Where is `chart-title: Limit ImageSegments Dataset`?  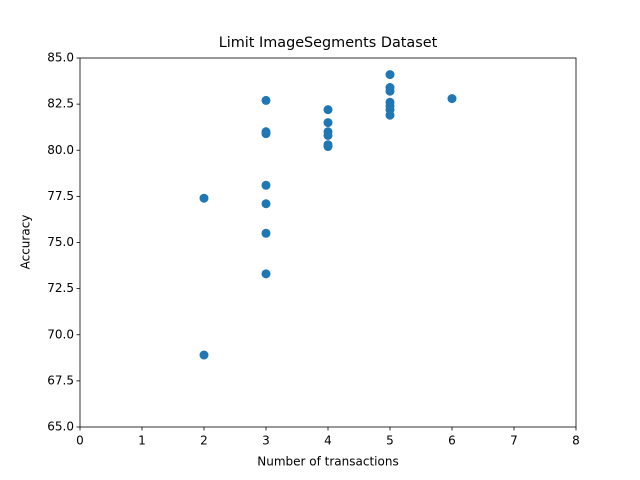
chart-title: Limit ImageSegments Dataset is located at coordinates (328, 43).